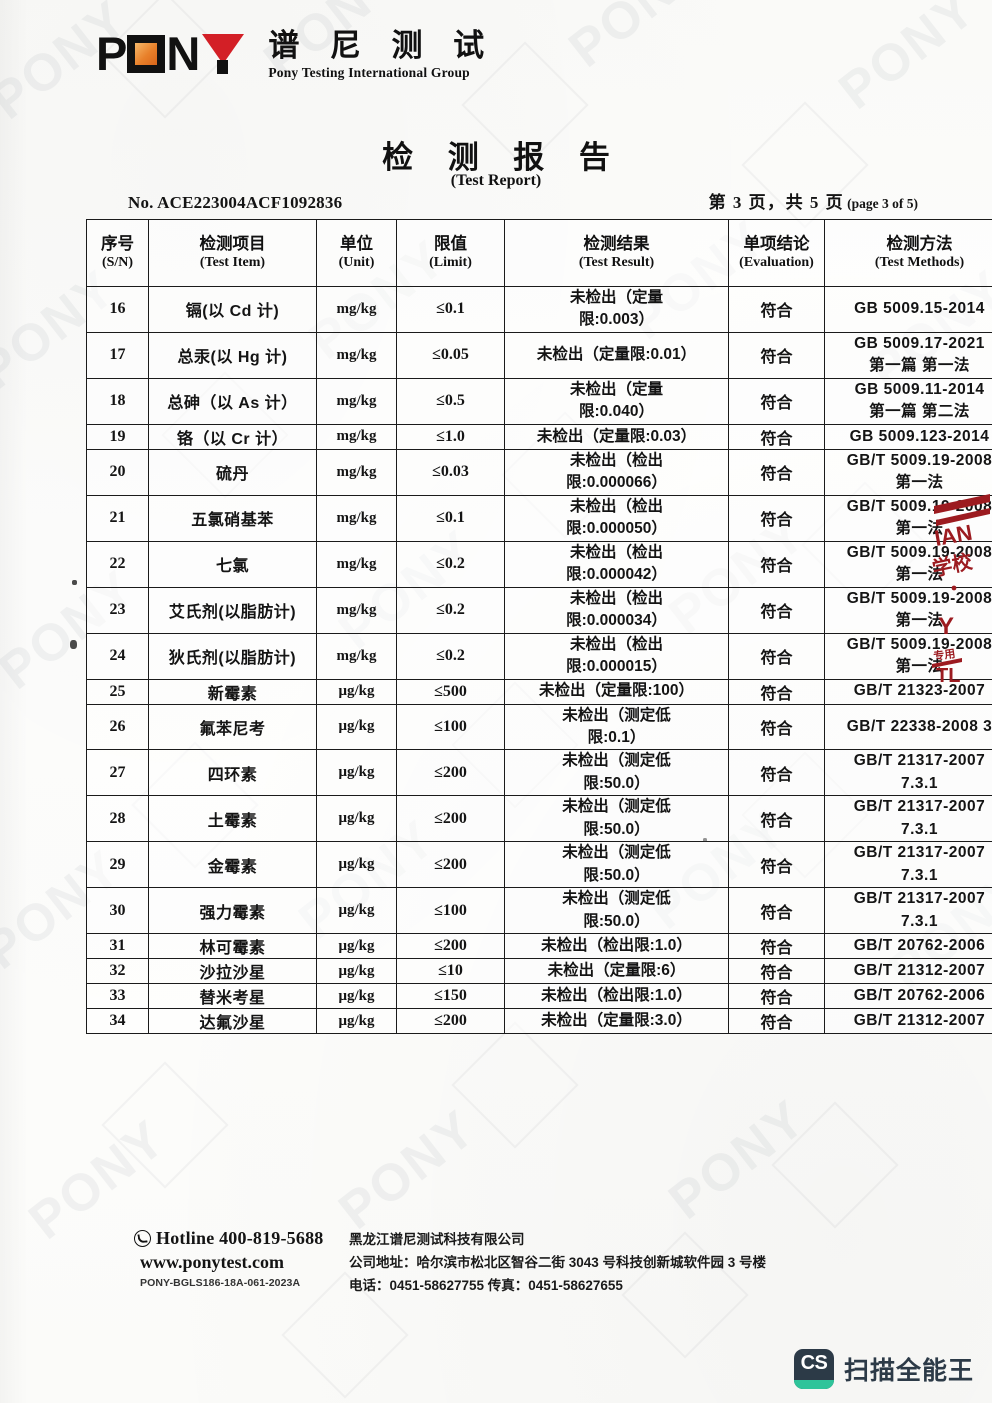 This screenshot has height=1403, width=992. I want to click on cell-result: 未检出（检出 限:0.000050）, so click(616, 518).